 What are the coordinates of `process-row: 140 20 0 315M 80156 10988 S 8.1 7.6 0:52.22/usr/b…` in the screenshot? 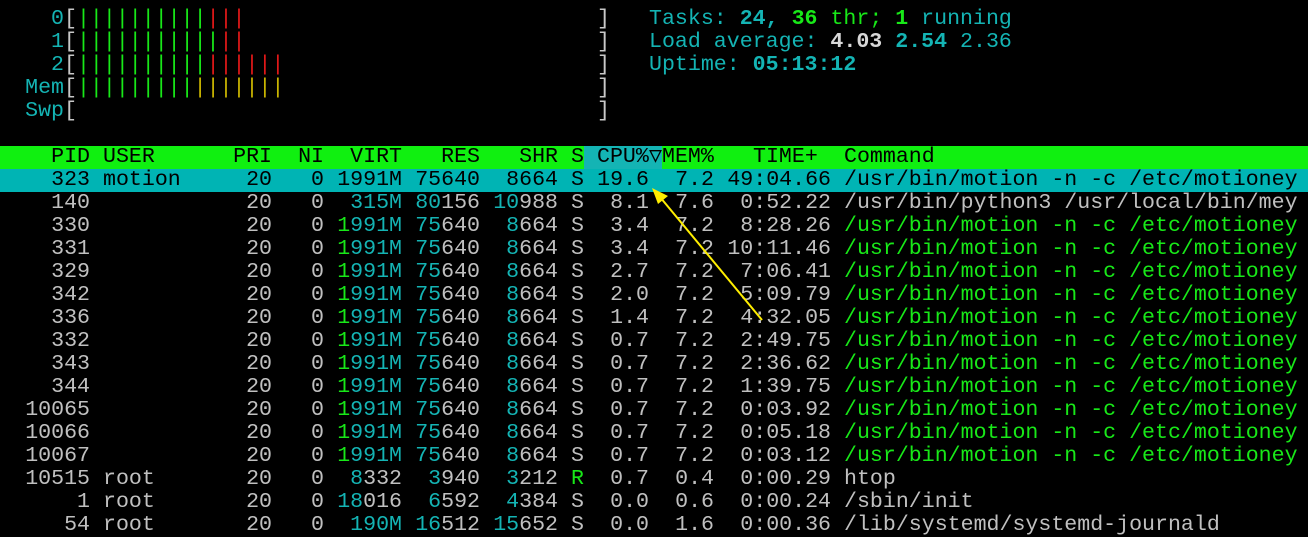 It's located at (654, 203).